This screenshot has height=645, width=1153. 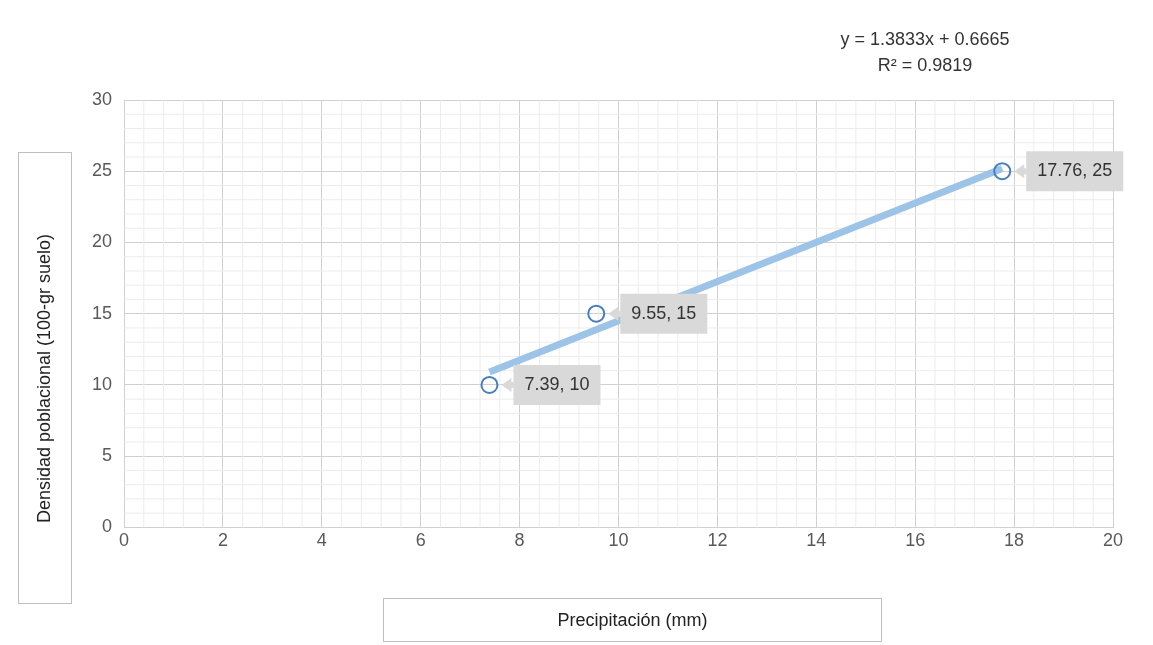 I want to click on data-label: 7.39, 10, so click(x=557, y=383).